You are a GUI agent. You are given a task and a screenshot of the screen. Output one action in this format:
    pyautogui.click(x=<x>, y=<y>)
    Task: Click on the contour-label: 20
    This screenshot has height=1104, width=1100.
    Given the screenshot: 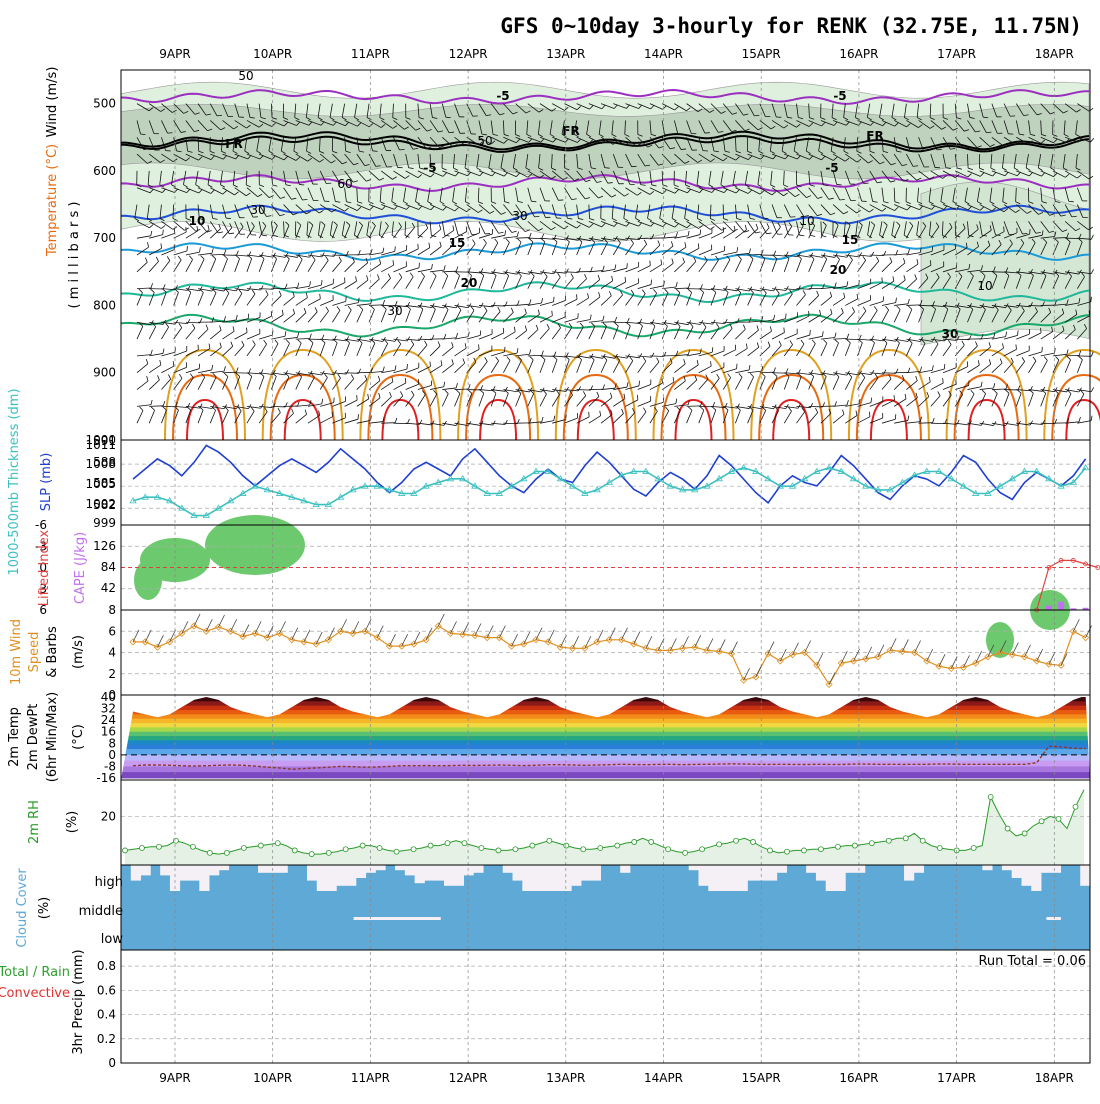 What is the action you would take?
    pyautogui.click(x=838, y=270)
    